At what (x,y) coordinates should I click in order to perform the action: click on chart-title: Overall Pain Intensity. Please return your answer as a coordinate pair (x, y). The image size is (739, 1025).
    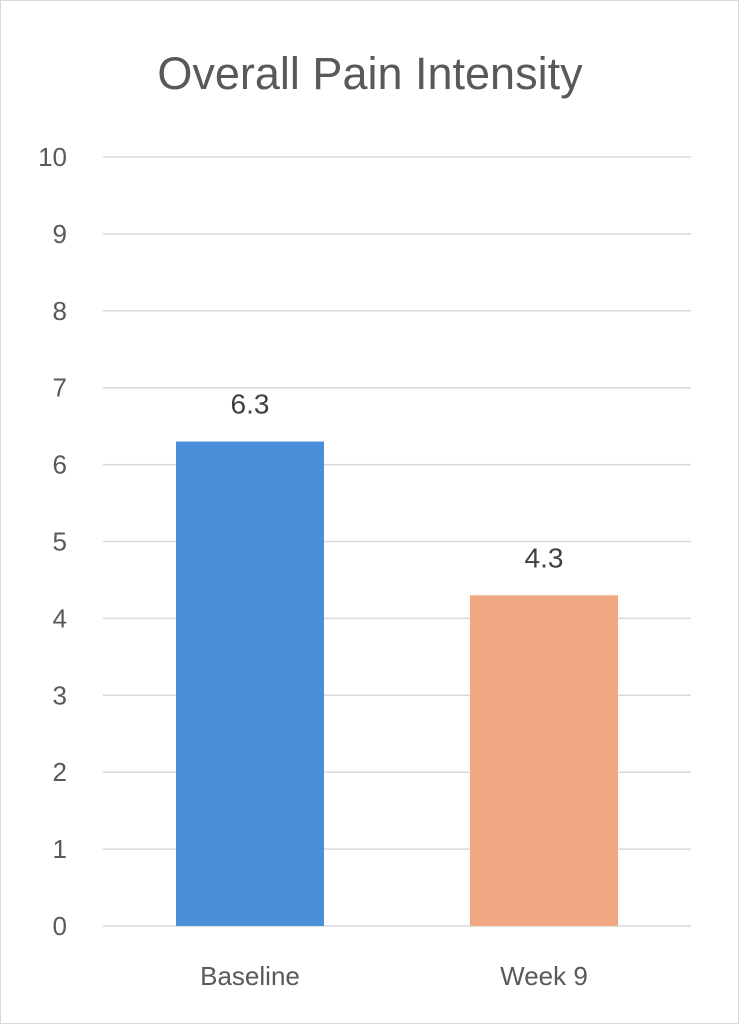
    Looking at the image, I should click on (370, 73).